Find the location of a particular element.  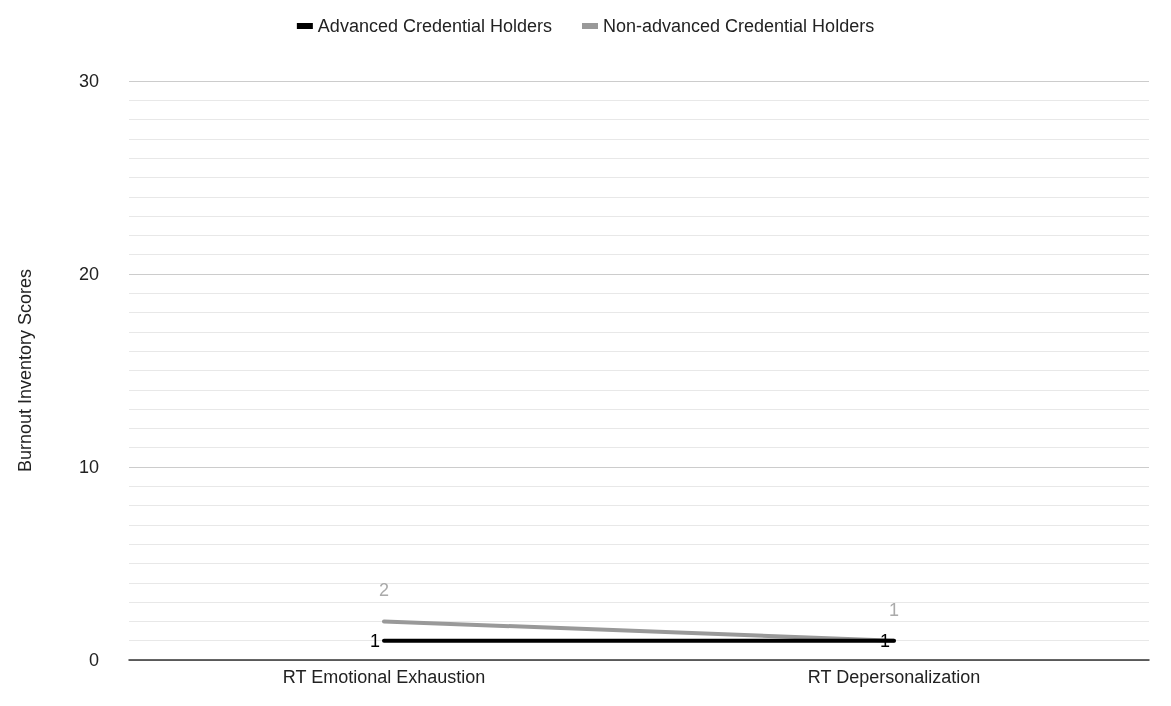

y-tick-label: 20 is located at coordinates (88, 274).